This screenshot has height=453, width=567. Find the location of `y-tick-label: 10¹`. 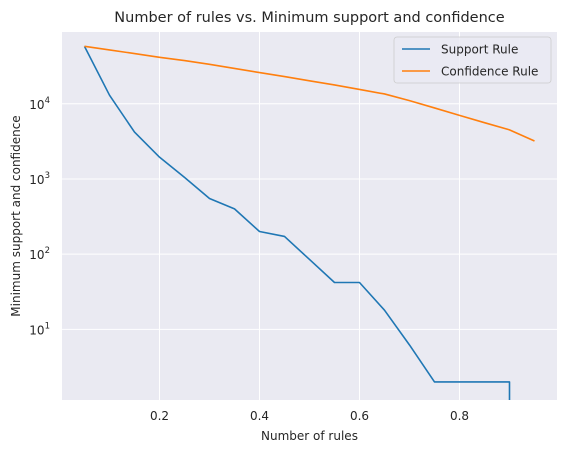

y-tick-label: 10¹ is located at coordinates (39, 329).